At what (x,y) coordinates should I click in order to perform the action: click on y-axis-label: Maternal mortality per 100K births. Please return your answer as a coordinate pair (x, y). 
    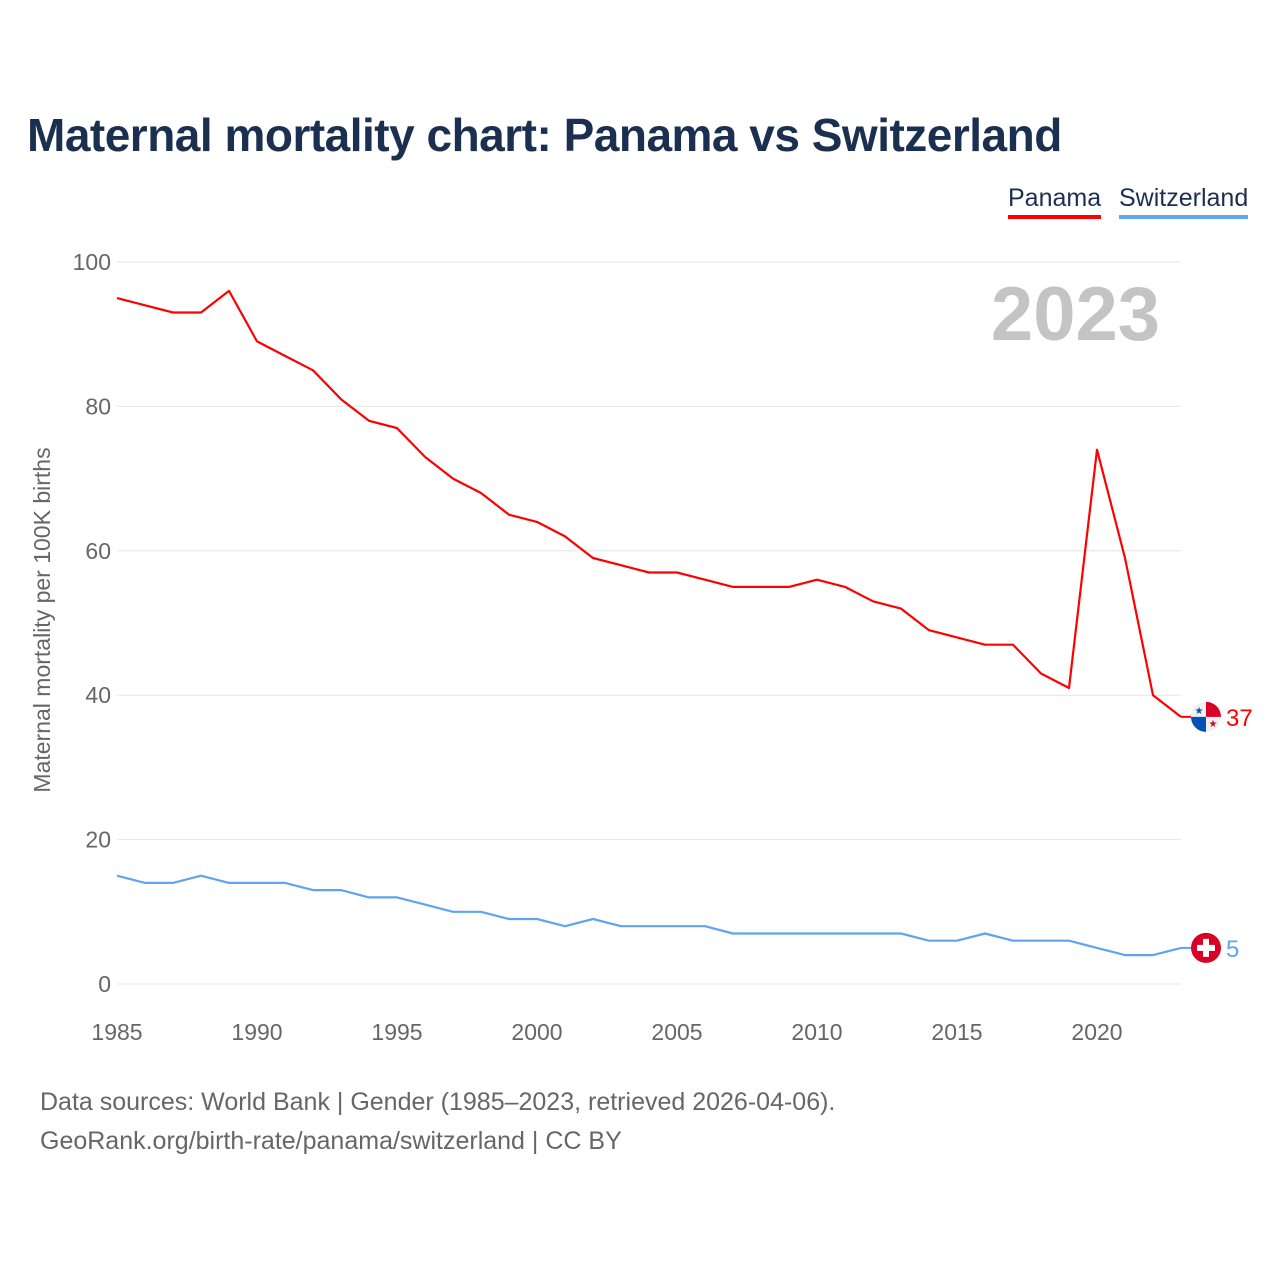
    Looking at the image, I should click on (42, 619).